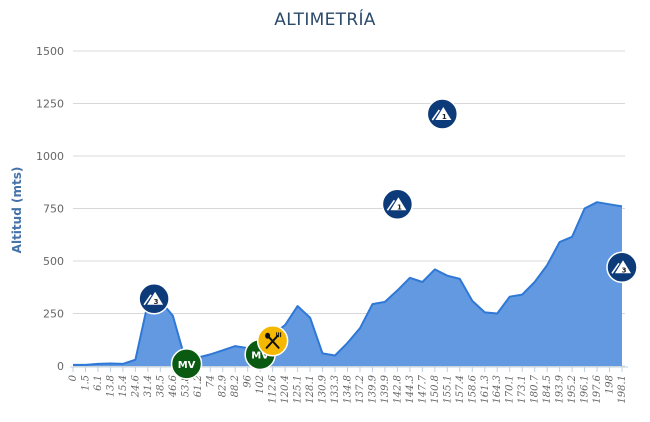  I want to click on x-tick-label: 198, so click(610, 384).